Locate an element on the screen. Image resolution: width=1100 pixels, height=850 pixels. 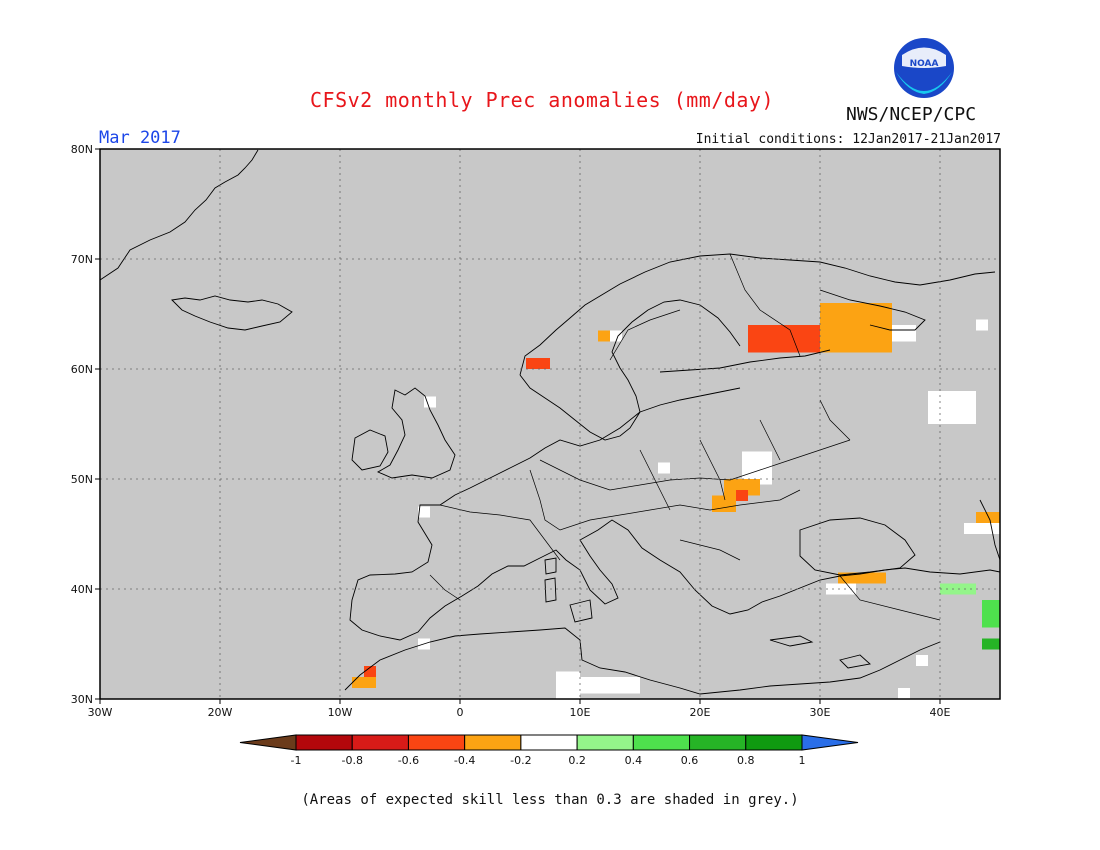
lon-tick-label: 10W is located at coordinates (340, 712).